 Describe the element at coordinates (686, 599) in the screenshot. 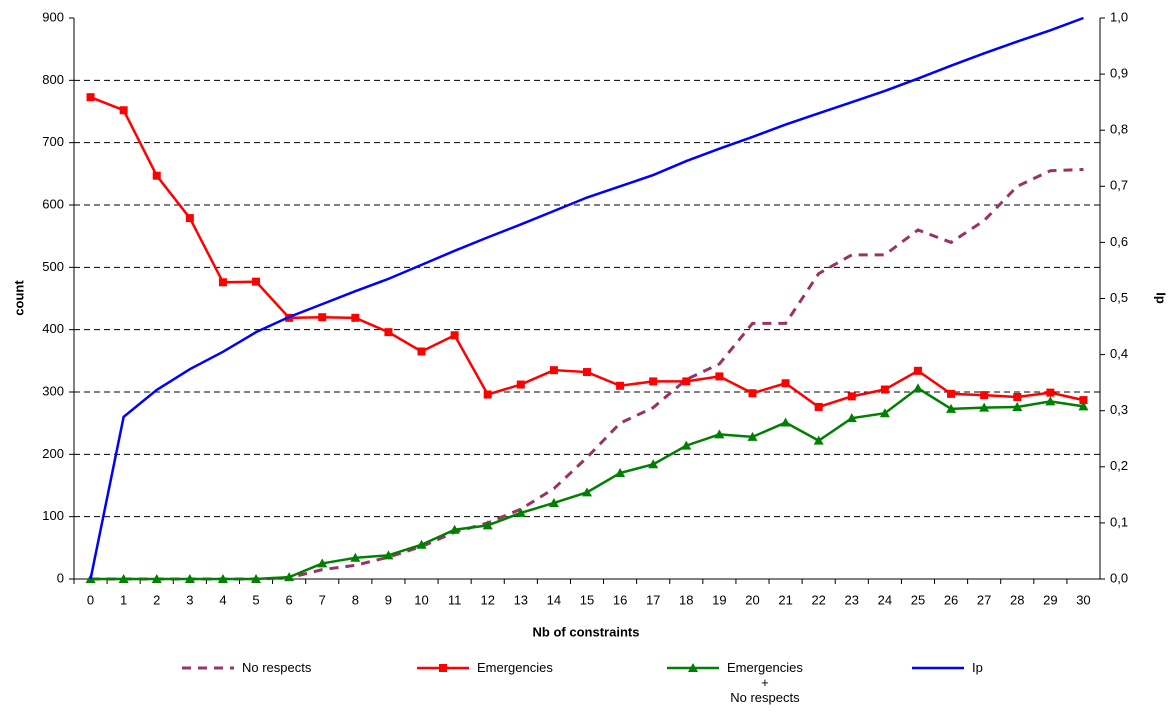

I see `x-tick-label: 18` at that location.